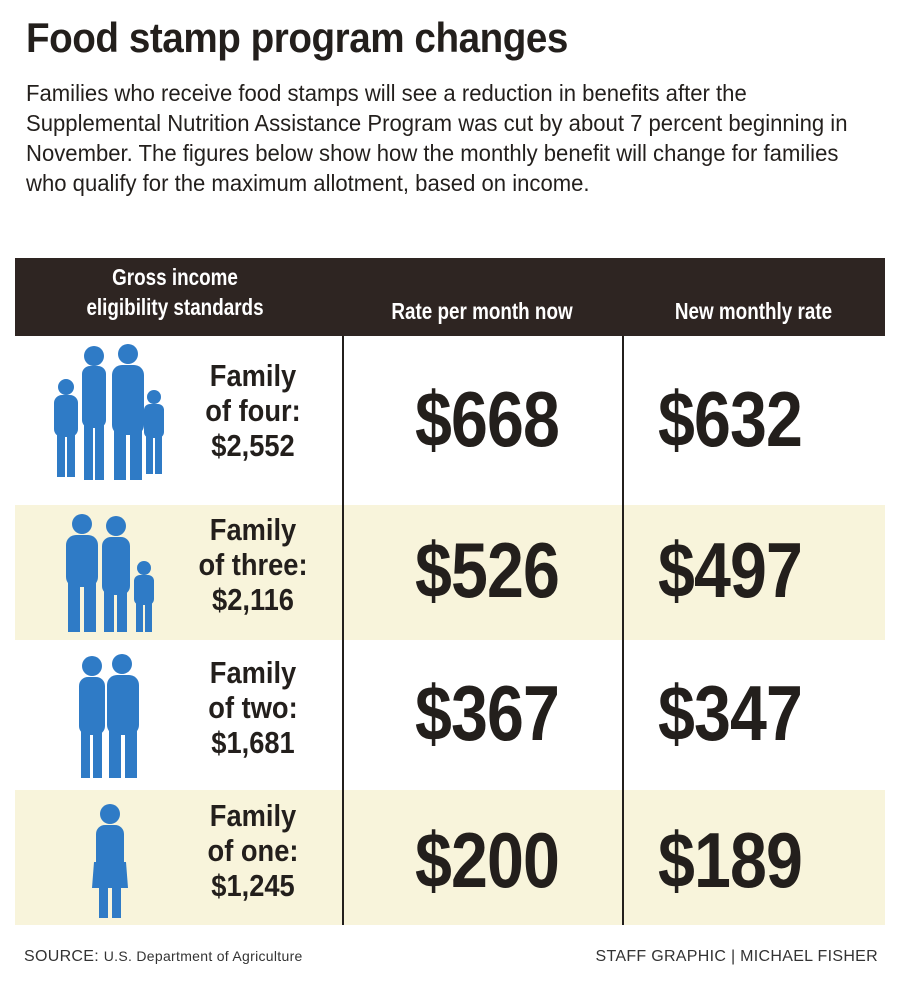 The height and width of the screenshot is (986, 900). What do you see at coordinates (175, 292) in the screenshot?
I see `header-income: Gross income eligibility standards` at bounding box center [175, 292].